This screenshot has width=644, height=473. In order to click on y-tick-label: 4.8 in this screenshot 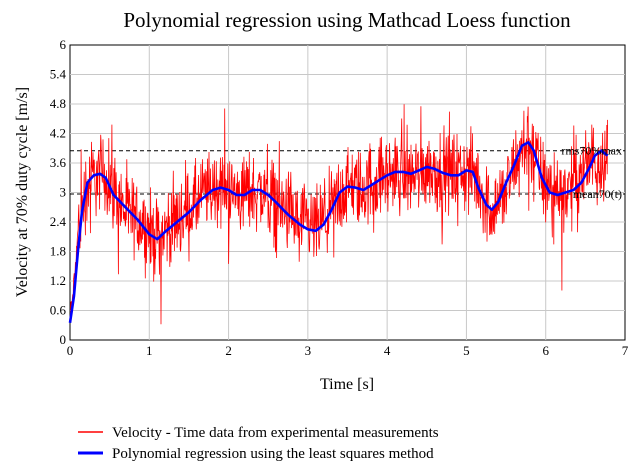, I will do `click(58, 103)`.